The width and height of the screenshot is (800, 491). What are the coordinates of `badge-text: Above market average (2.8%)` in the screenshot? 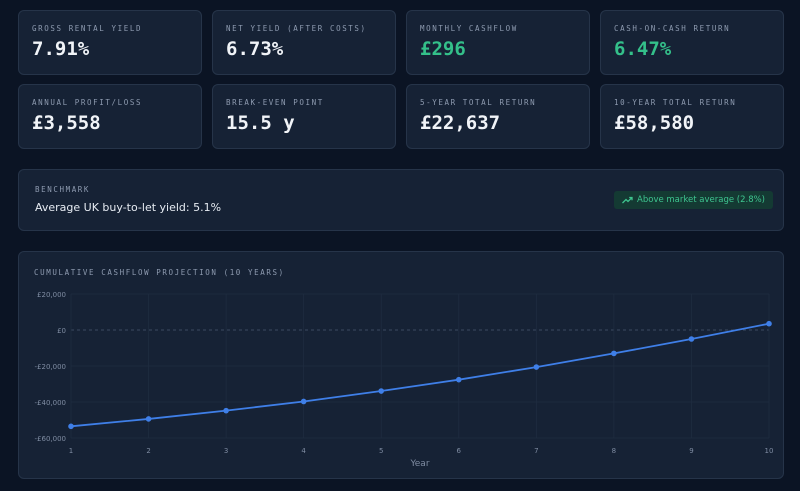 It's located at (701, 200).